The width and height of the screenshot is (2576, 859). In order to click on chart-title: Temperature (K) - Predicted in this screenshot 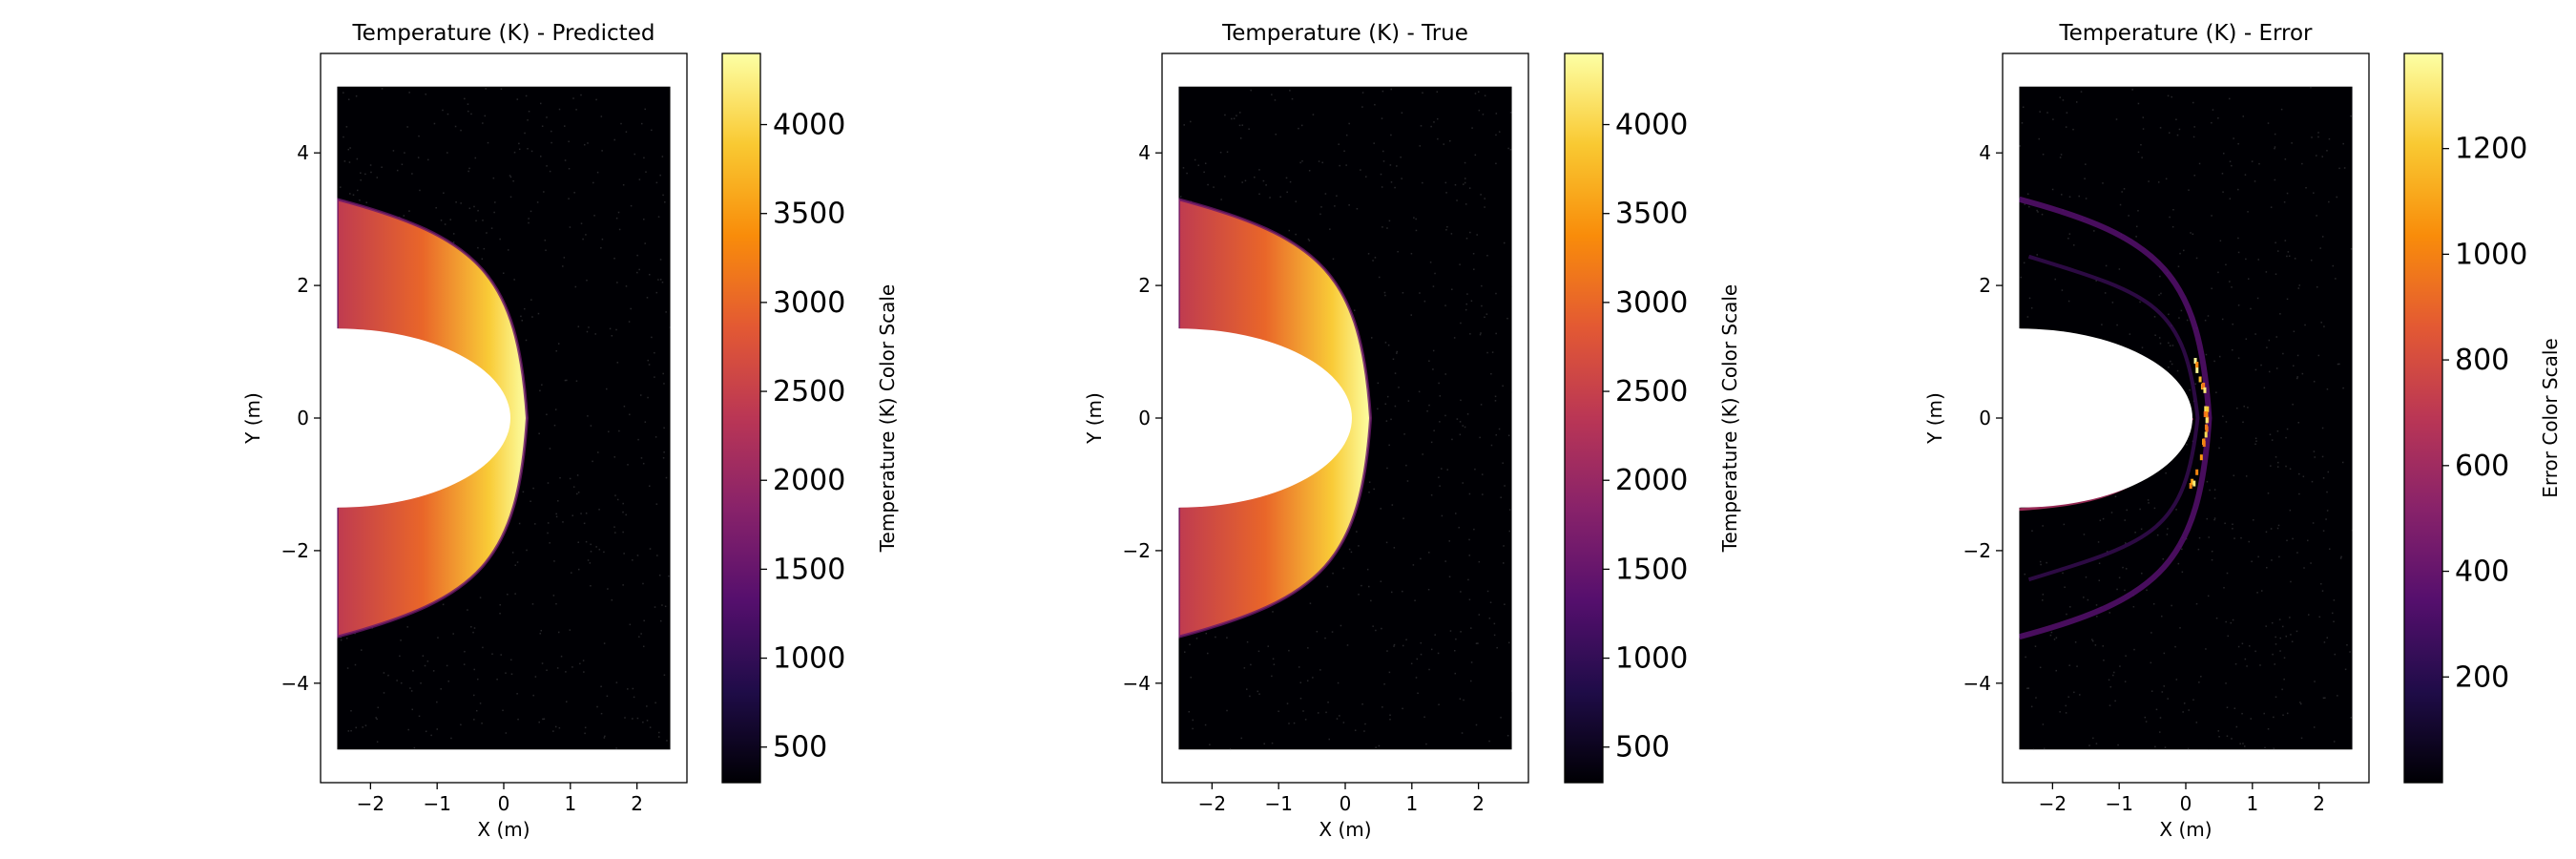, I will do `click(503, 33)`.